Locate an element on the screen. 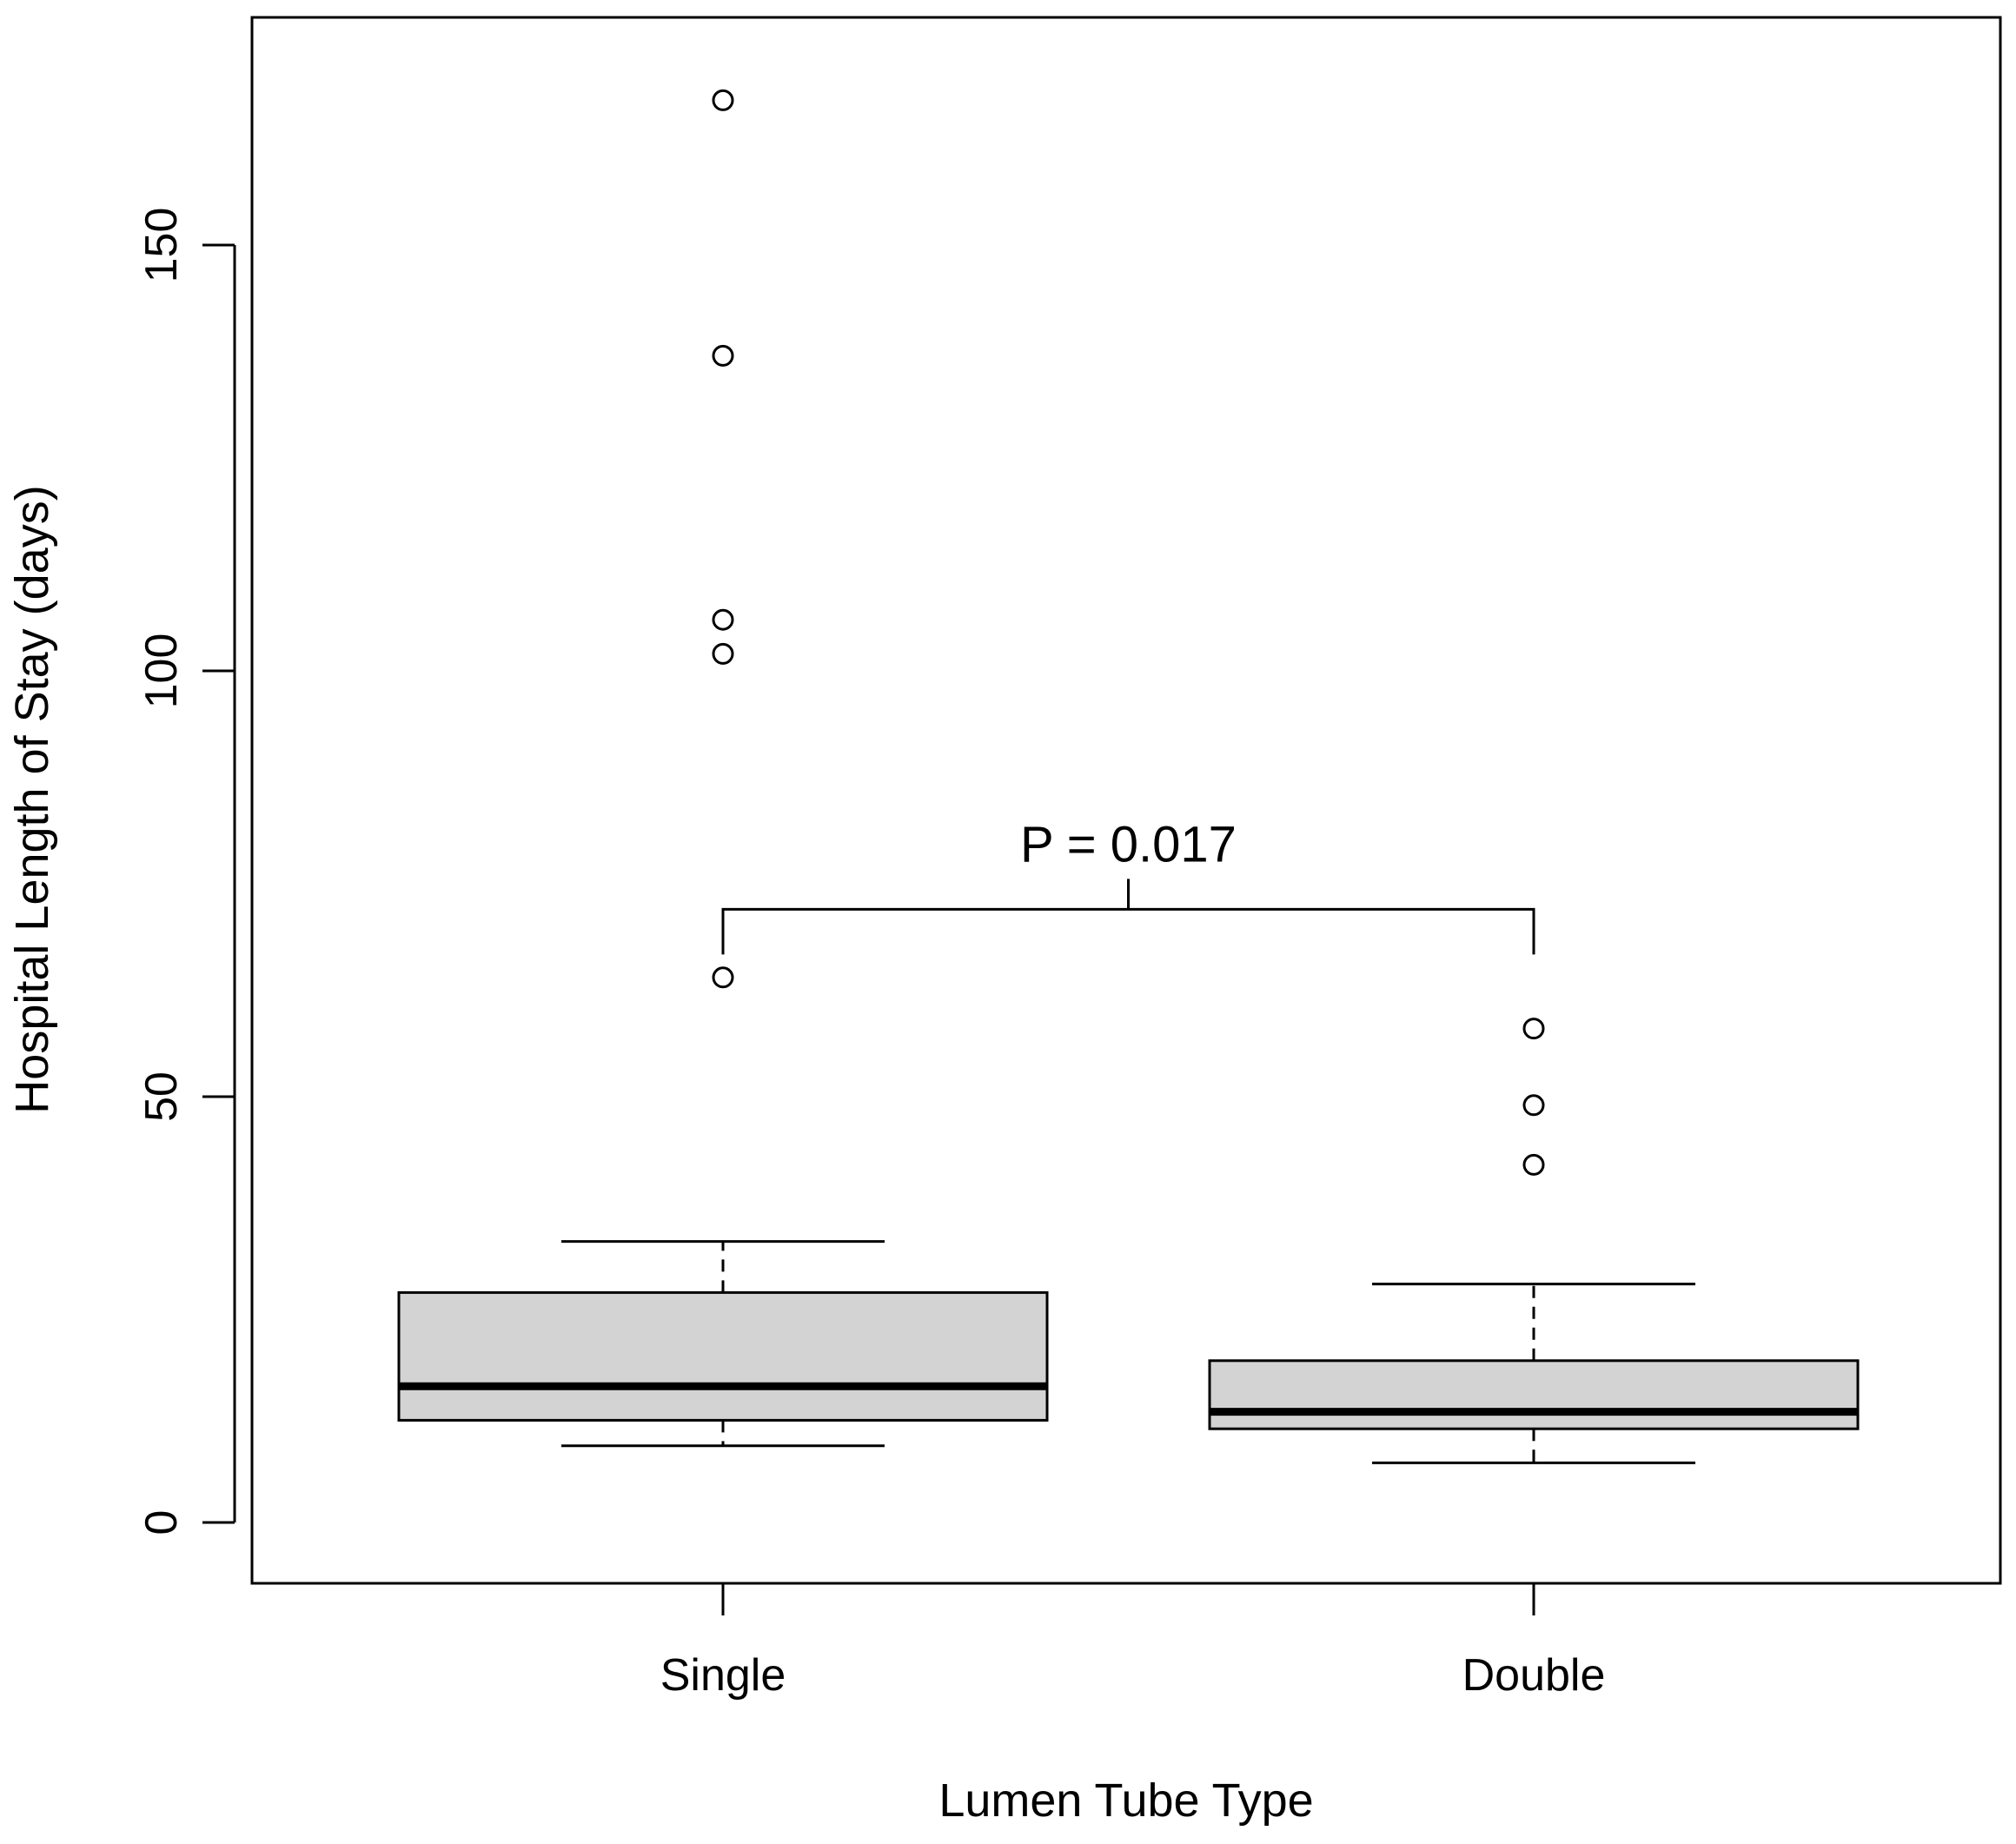  y-axis-title: Hospital Length of Stay (days) is located at coordinates (32, 799).